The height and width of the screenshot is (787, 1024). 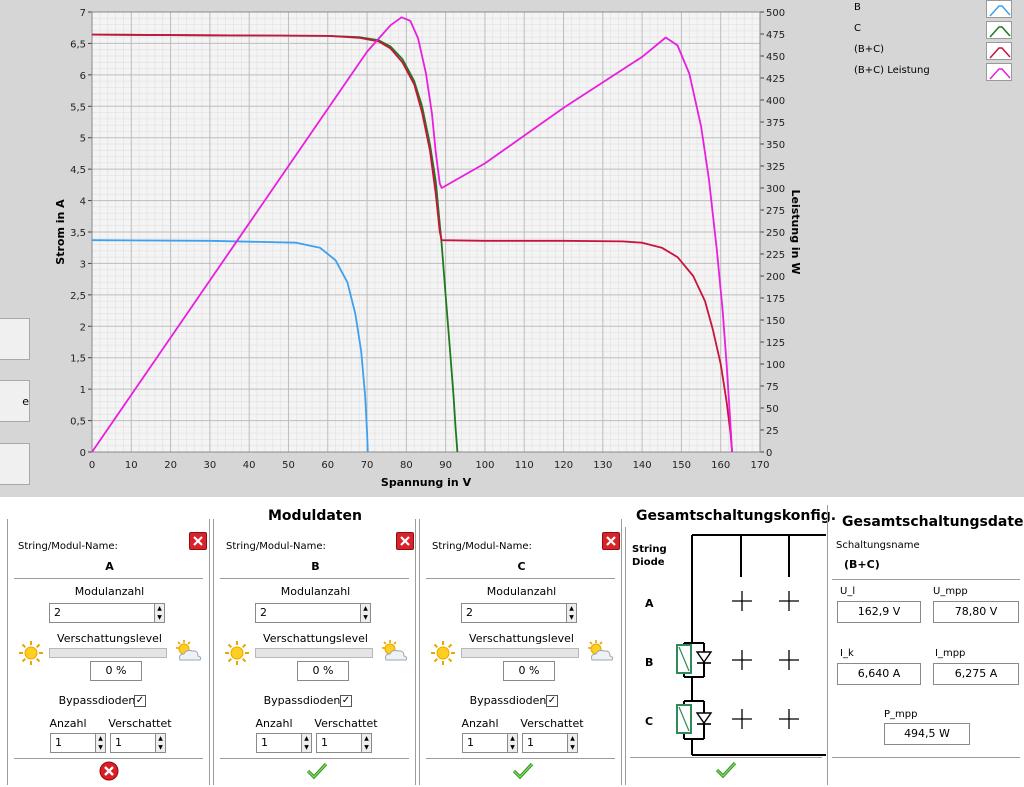 What do you see at coordinates (92, 465) in the screenshot?
I see `x-tick-label: 0` at bounding box center [92, 465].